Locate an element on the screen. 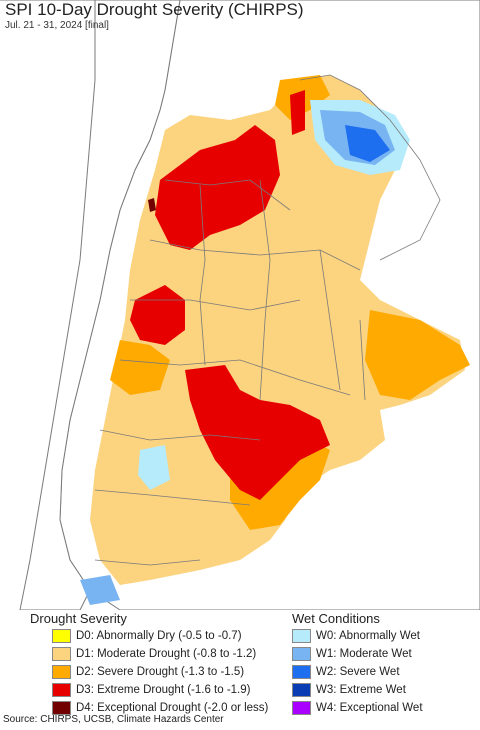  legend-item-d1: D1: Moderate Drought (-0.8 to -1.2) is located at coordinates (160, 654).